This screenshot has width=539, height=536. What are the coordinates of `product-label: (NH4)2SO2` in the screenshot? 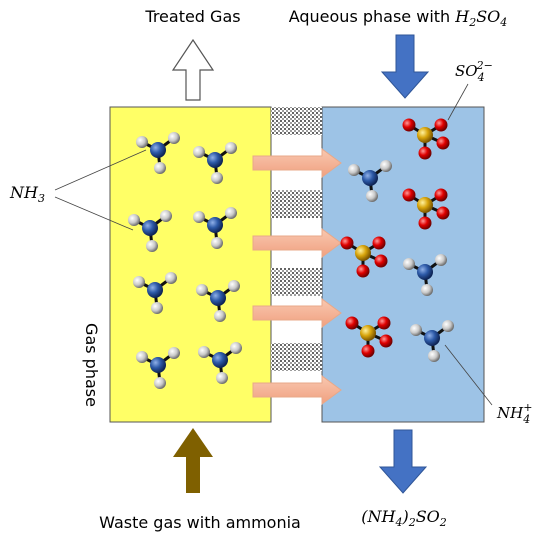 It's located at (404, 518).